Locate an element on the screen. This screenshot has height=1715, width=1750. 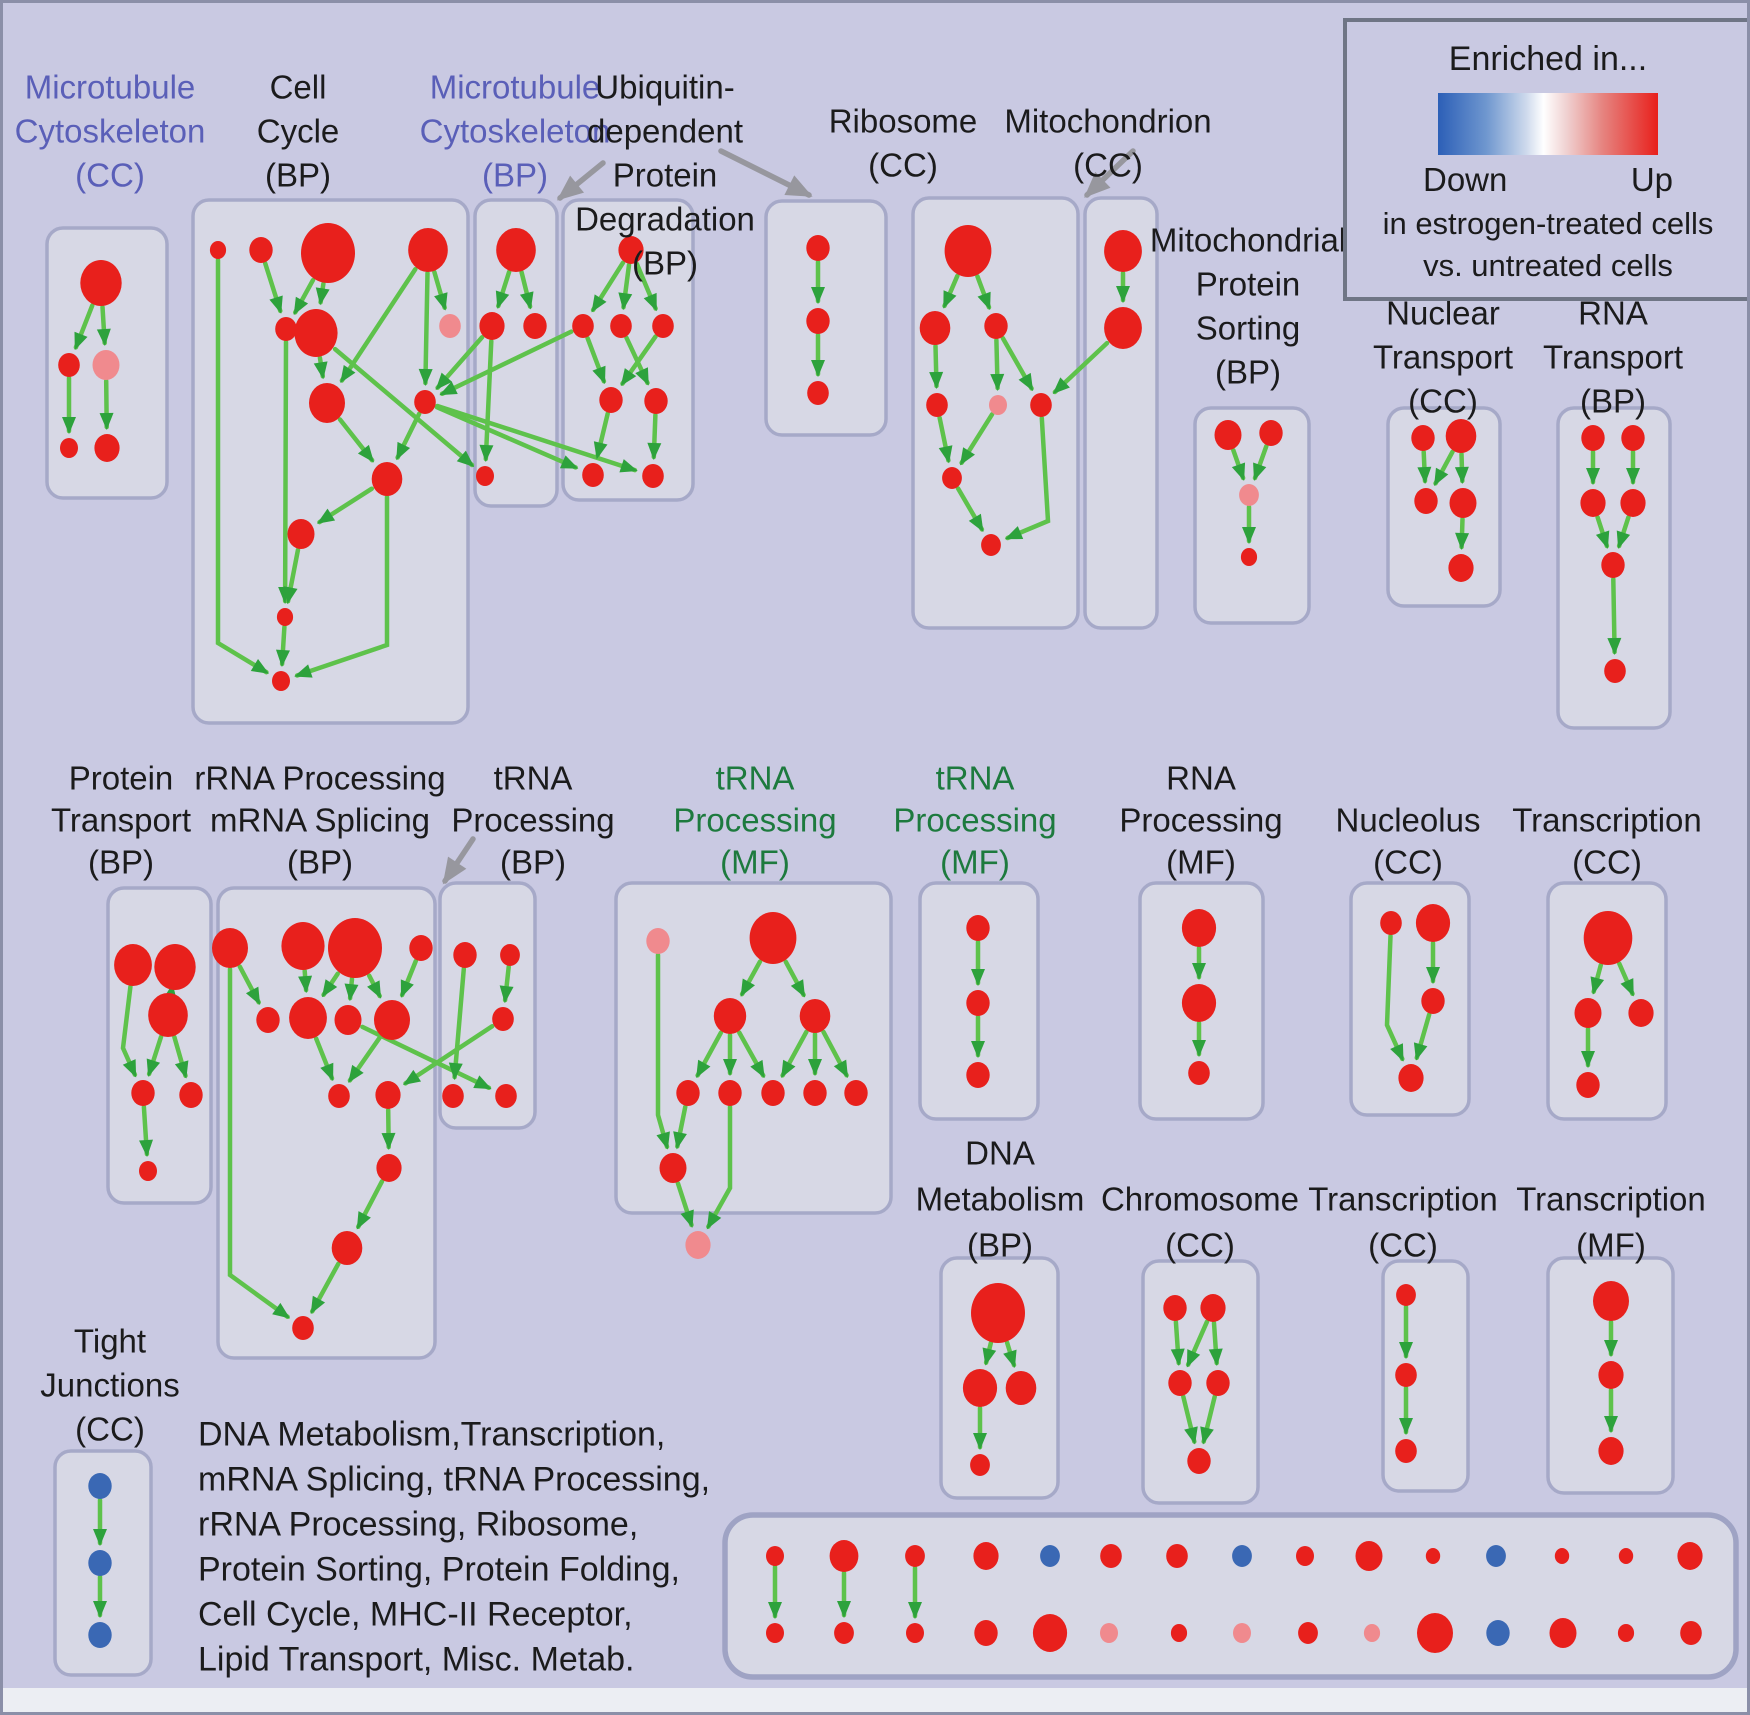
edge-i1-i3 is located at coordinates (1626, 979).